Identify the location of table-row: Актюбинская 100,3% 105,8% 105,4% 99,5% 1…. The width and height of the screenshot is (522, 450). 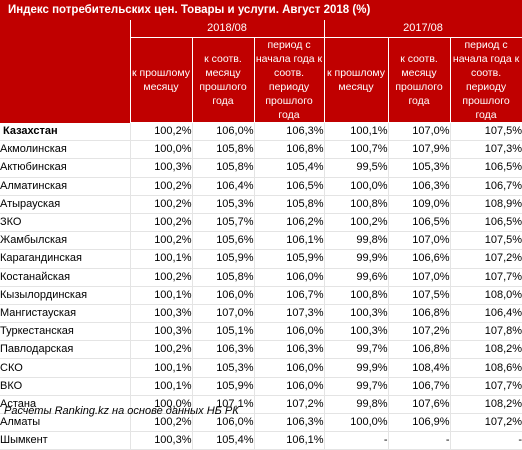
(261, 168).